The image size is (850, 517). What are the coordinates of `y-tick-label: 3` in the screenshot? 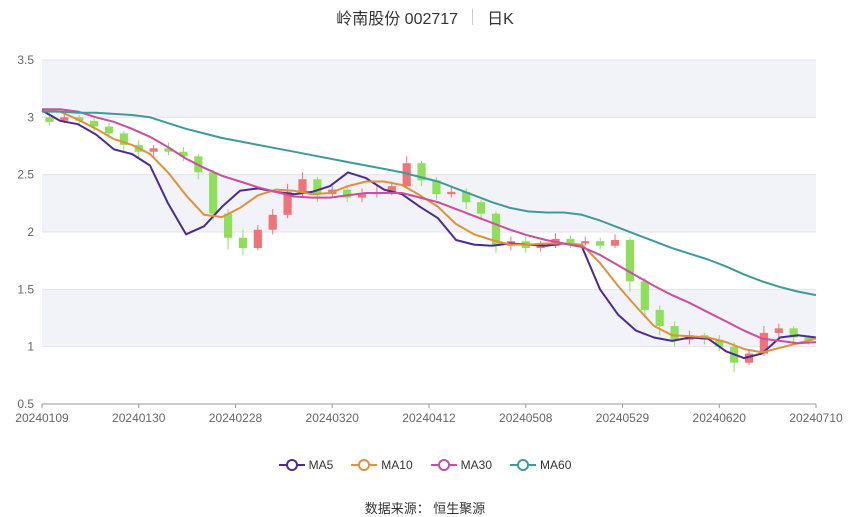 It's located at (30, 117).